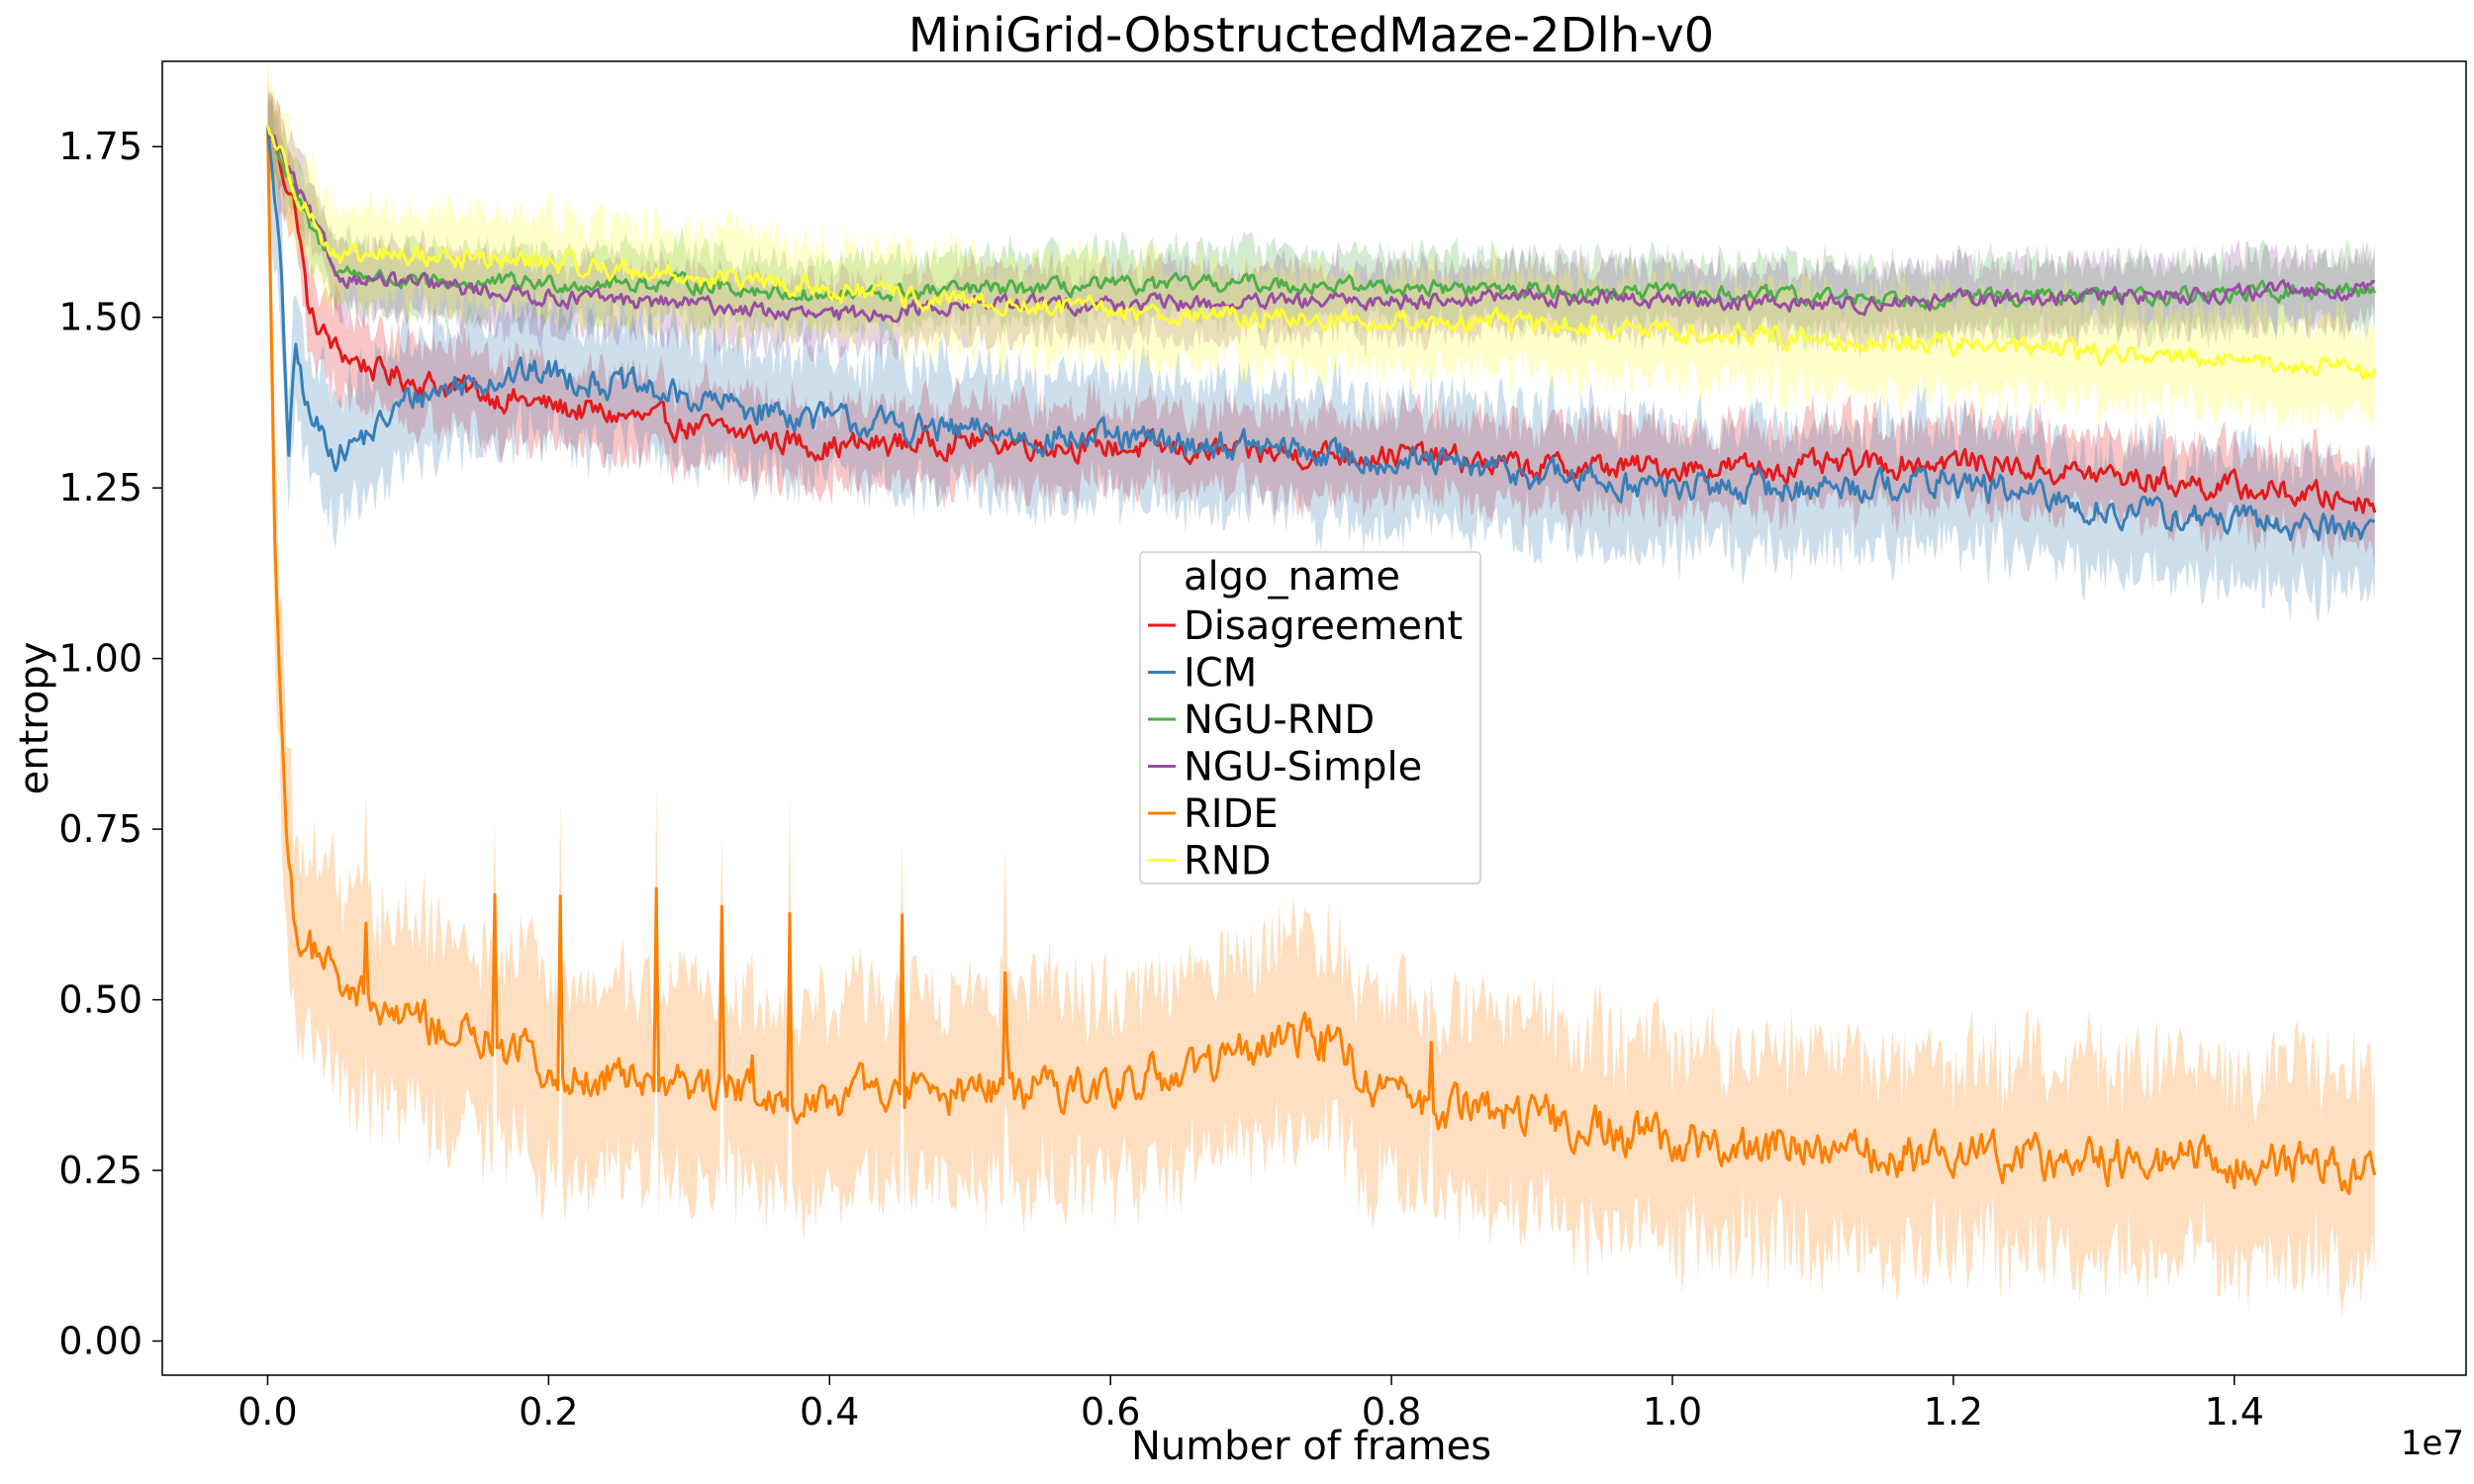  Describe the element at coordinates (1303, 767) in the screenshot. I see `legend-label: NGU-Simple` at that location.